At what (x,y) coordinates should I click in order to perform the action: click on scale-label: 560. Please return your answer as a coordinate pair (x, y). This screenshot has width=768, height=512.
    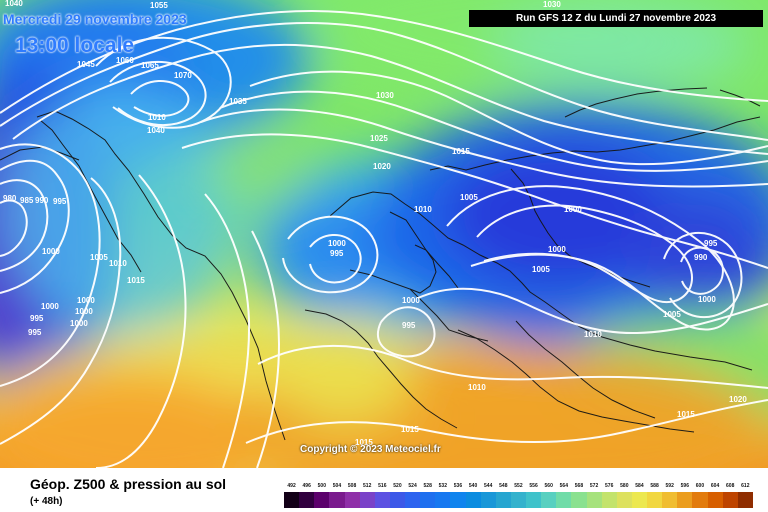
    Looking at the image, I should click on (548, 486).